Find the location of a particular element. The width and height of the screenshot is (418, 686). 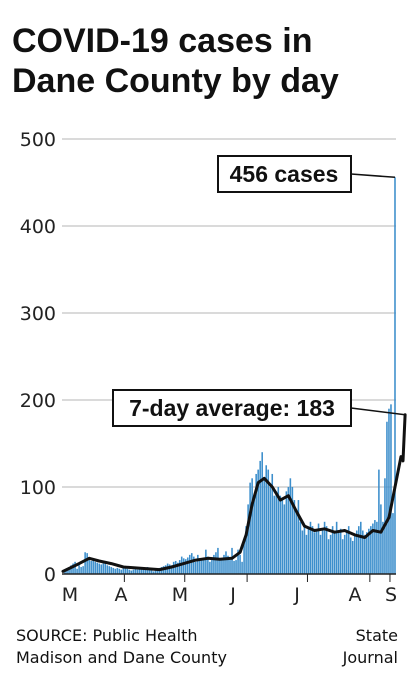

peak-cases-box is located at coordinates (284, 174).